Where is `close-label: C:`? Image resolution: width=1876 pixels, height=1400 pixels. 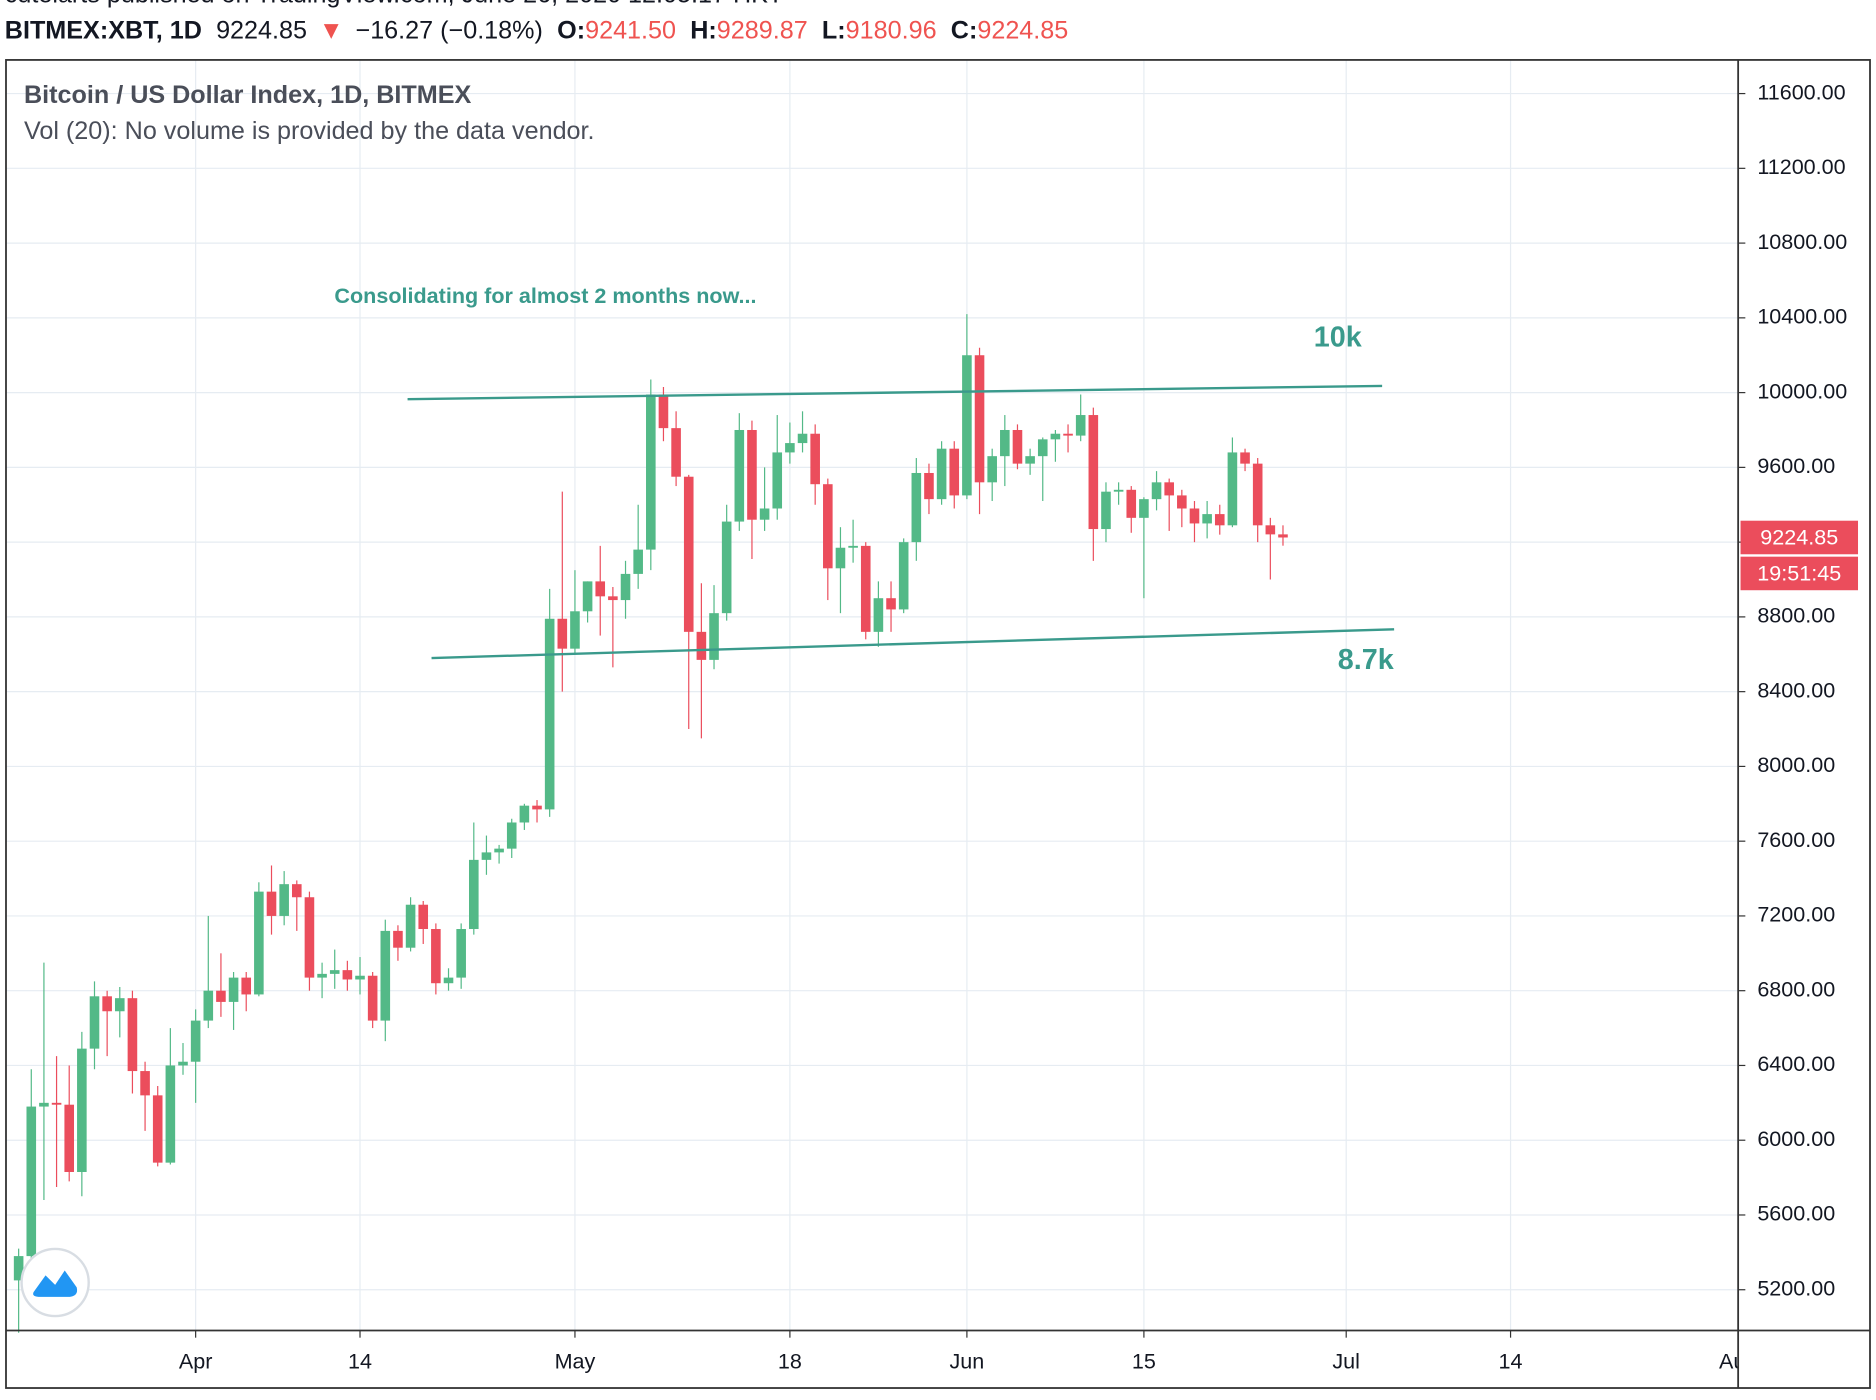 close-label: C: is located at coordinates (964, 30).